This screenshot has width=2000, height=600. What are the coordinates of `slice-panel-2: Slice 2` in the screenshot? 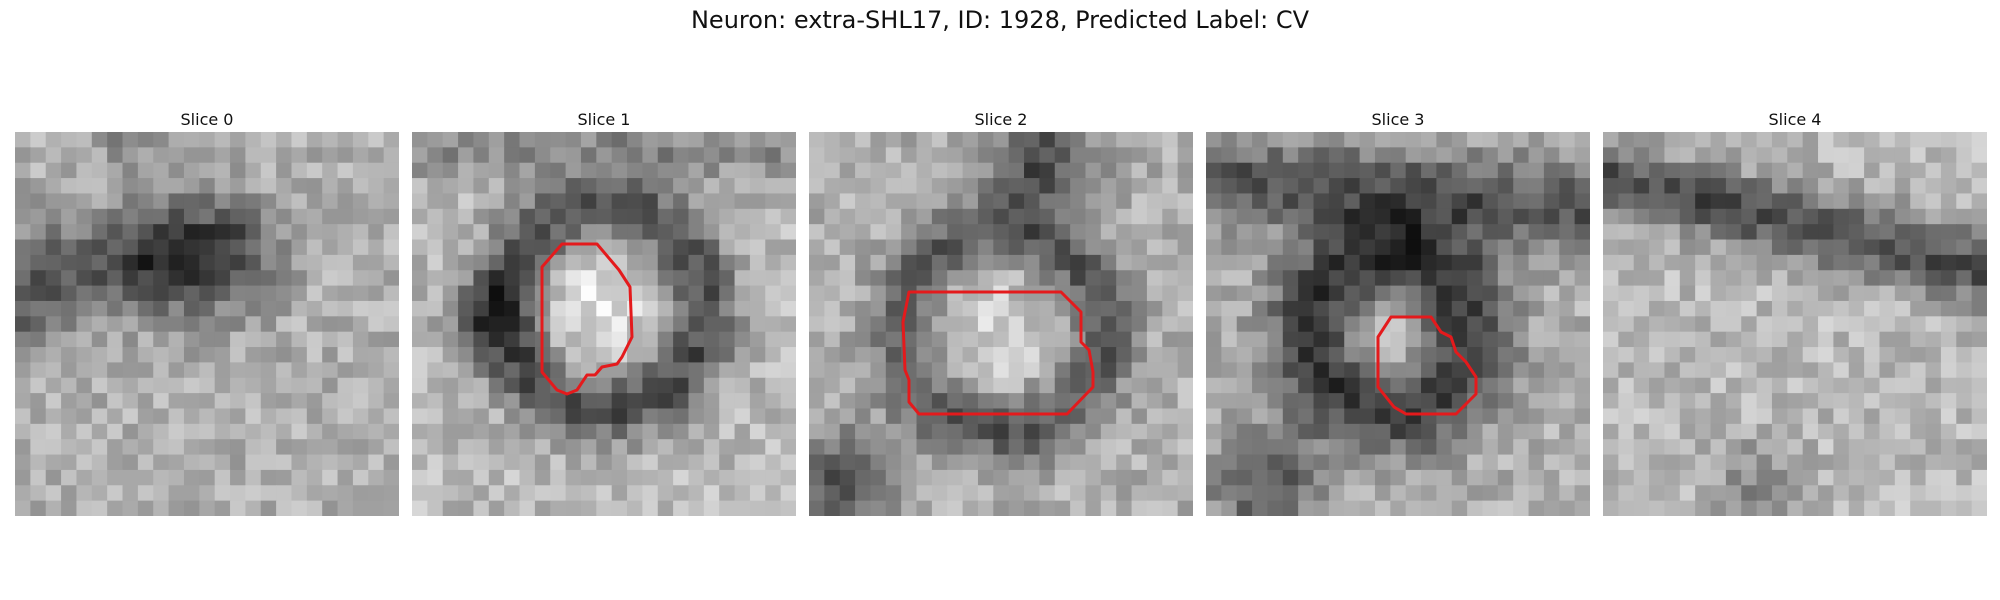 It's located at (1001, 312).